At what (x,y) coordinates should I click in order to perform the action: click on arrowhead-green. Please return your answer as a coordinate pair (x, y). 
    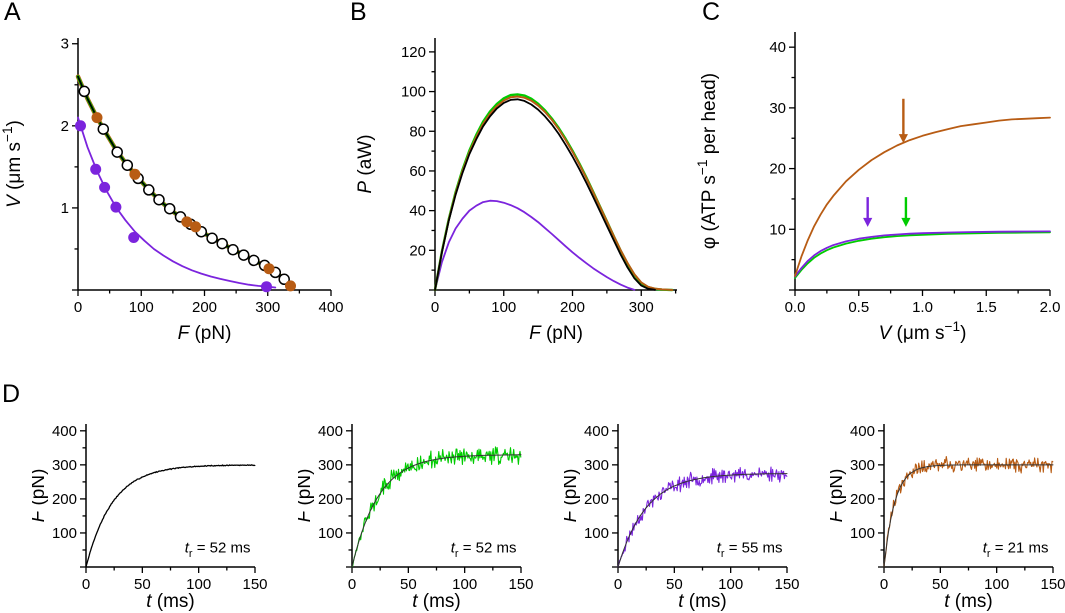
    Looking at the image, I should click on (906, 222).